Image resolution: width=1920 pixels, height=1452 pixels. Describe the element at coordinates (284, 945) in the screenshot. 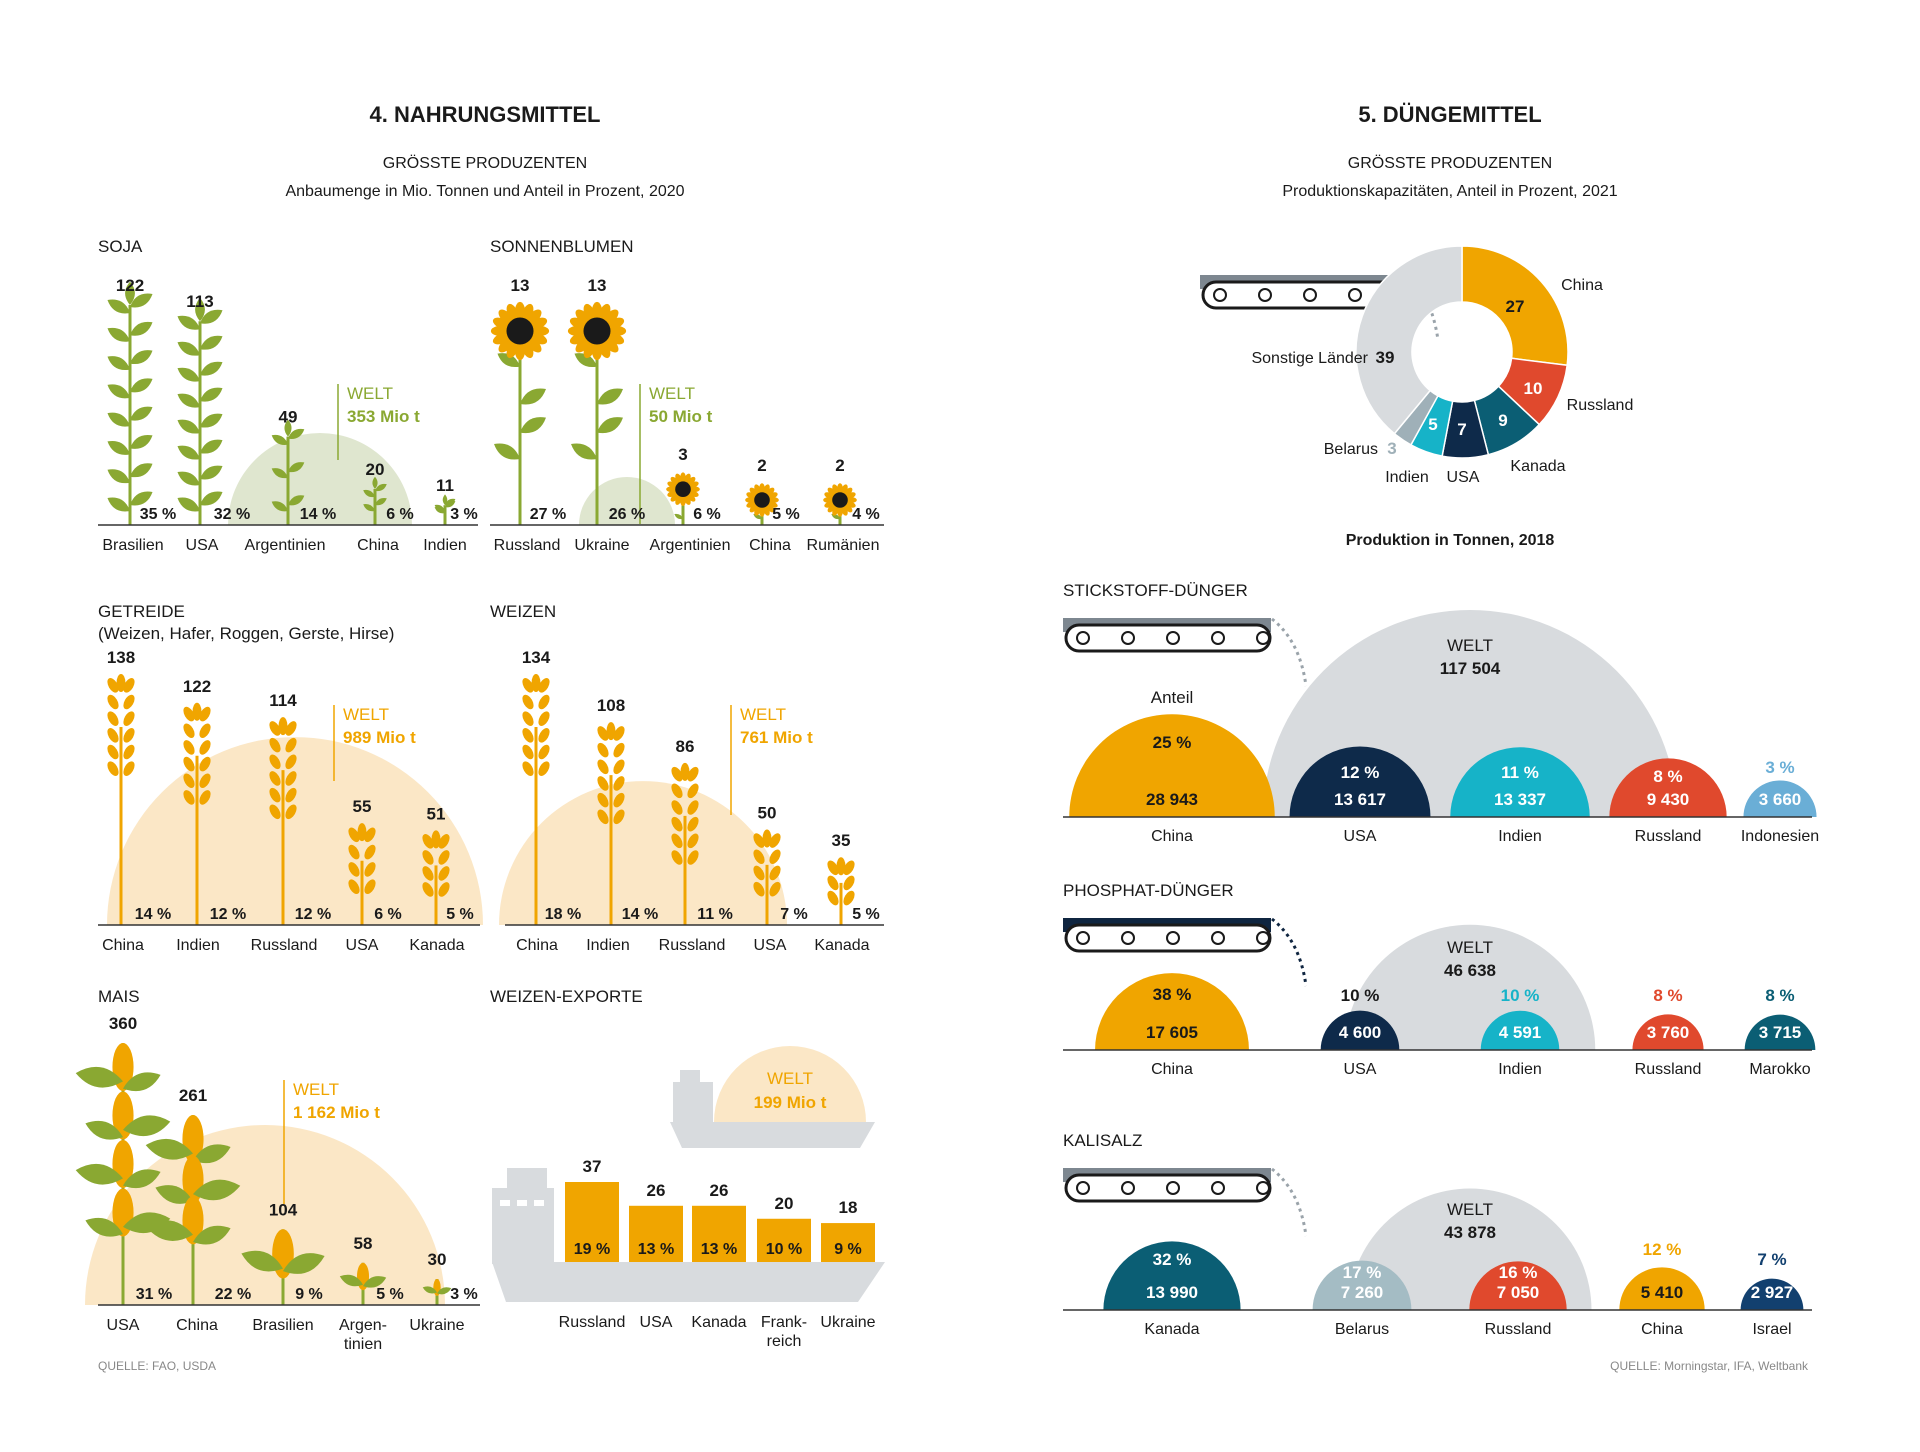

I see `getreide-category-label: Russland` at that location.